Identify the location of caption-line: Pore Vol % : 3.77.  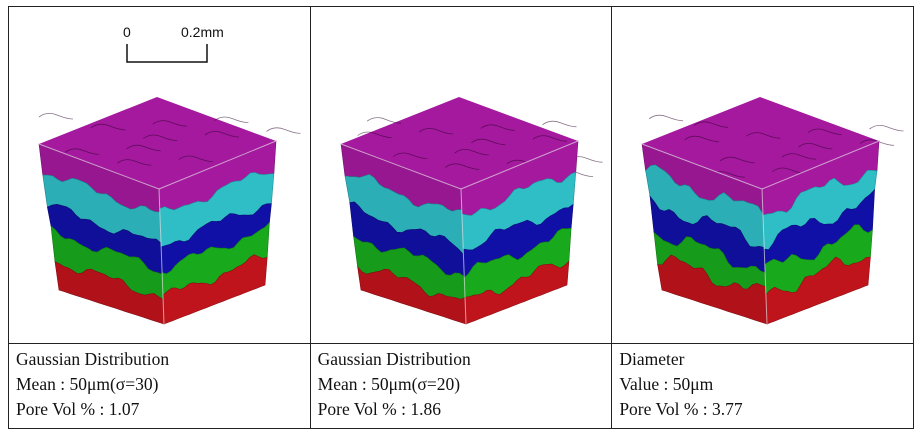
(681, 409).